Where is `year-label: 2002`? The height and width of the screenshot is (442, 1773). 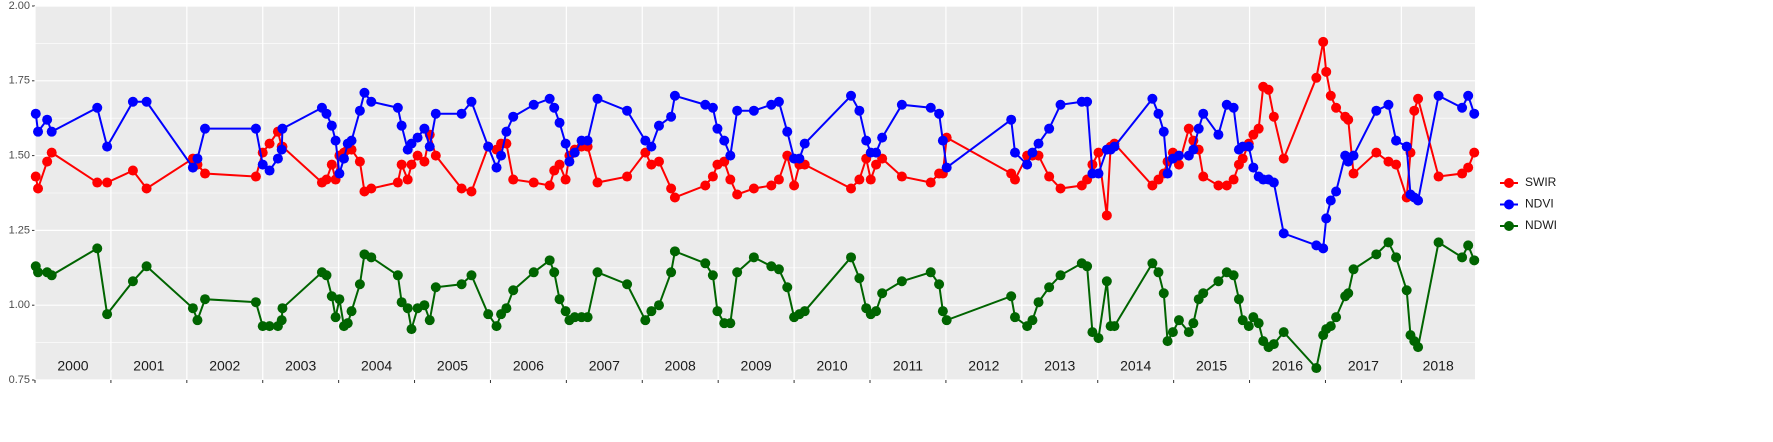 year-label: 2002 is located at coordinates (224, 366).